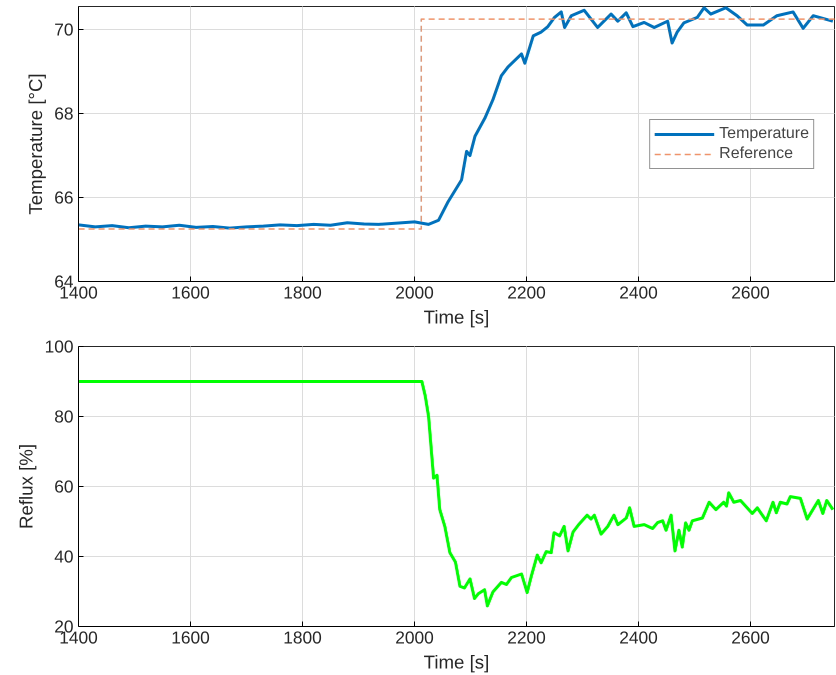 The width and height of the screenshot is (836, 675). What do you see at coordinates (64, 486) in the screenshot?
I see `y-tick-label: 60` at bounding box center [64, 486].